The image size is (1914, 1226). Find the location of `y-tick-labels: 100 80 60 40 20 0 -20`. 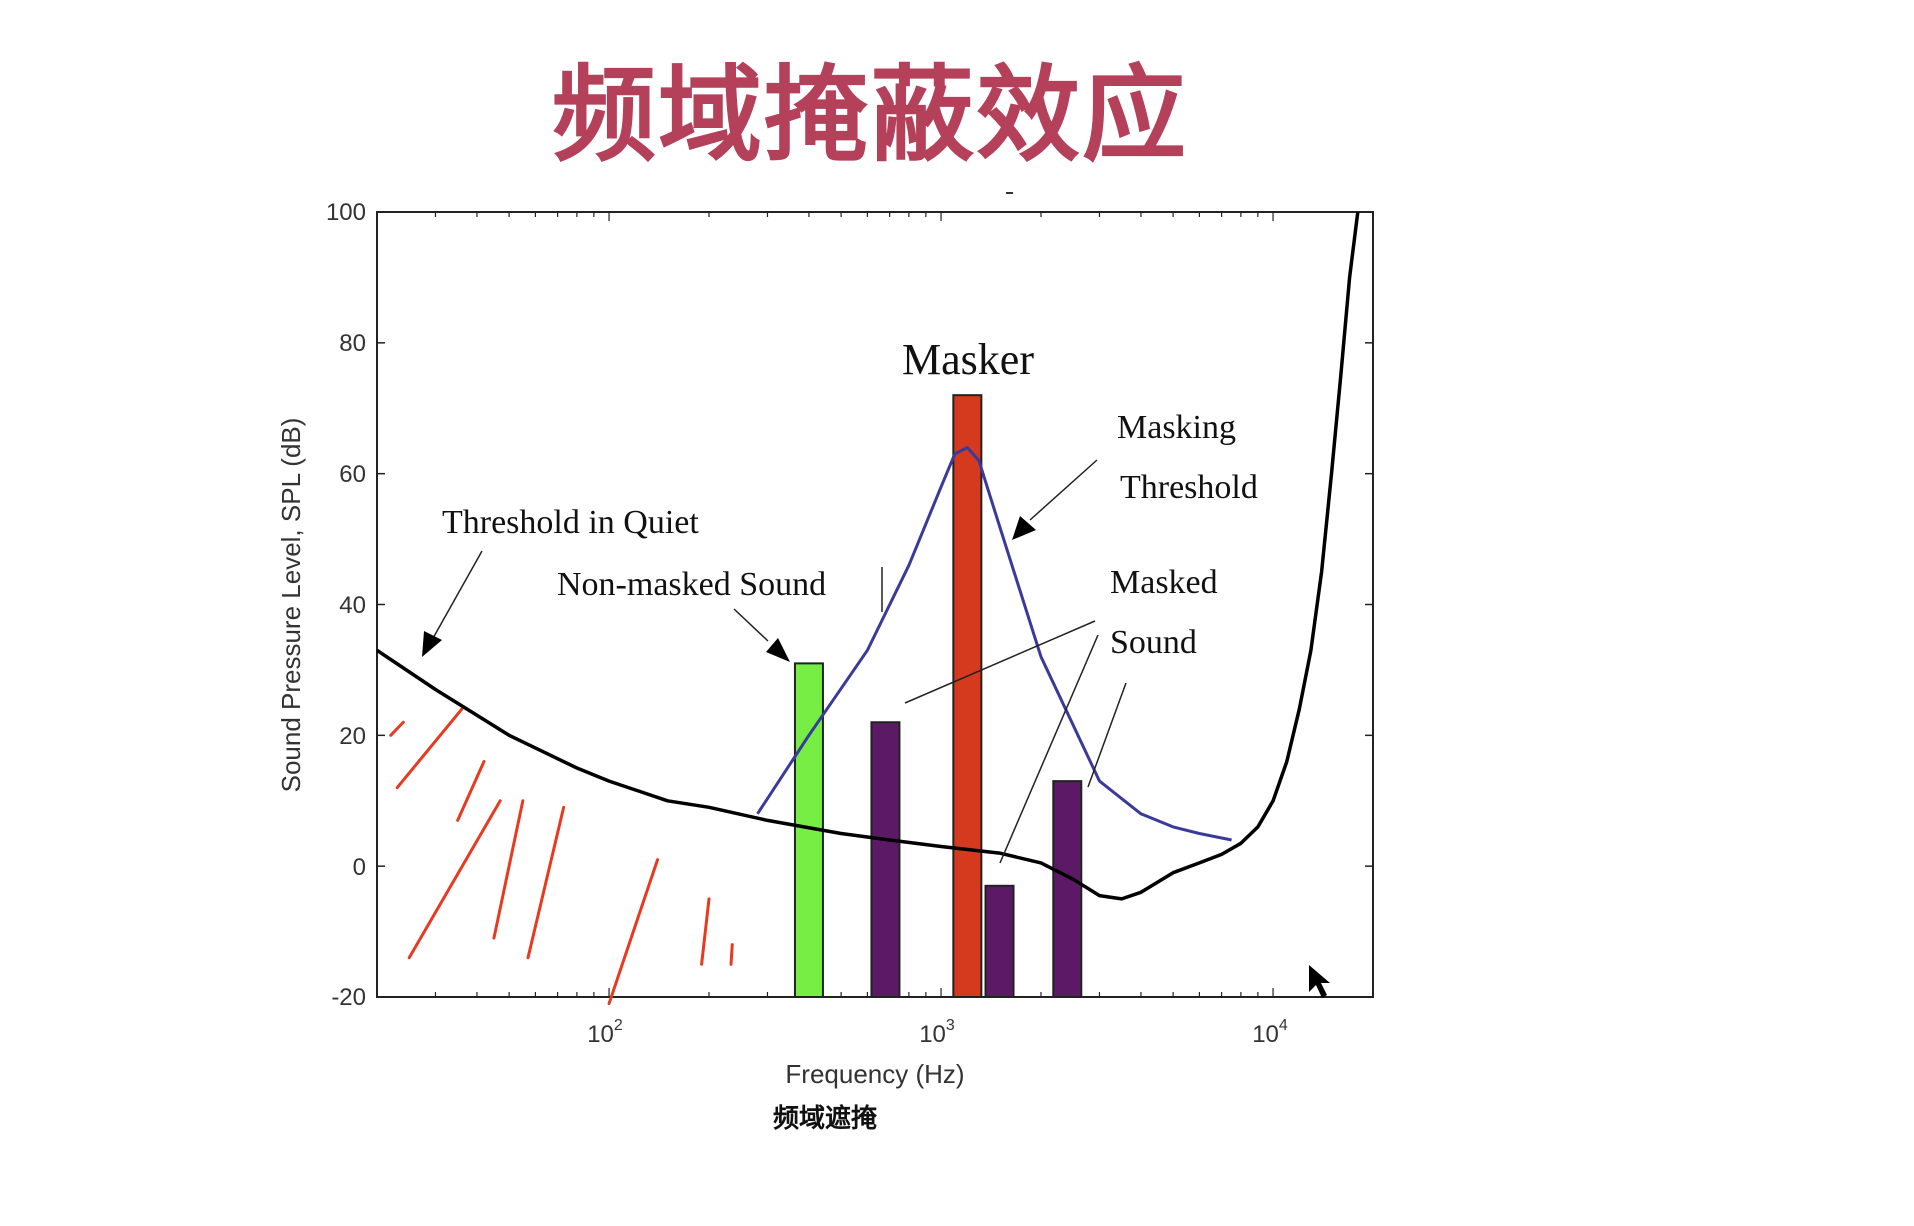

y-tick-labels: 100 80 60 40 20 0 -20 is located at coordinates (346, 605).